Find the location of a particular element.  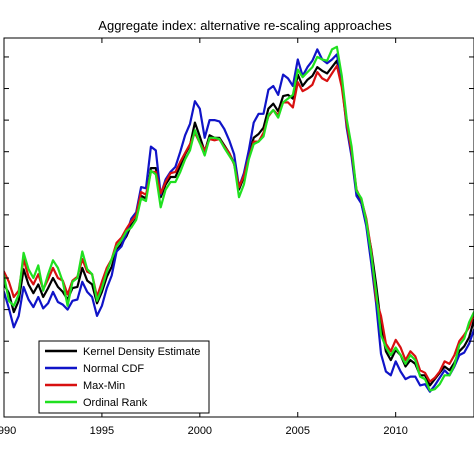

x-tick-label: 1995 is located at coordinates (102, 431).